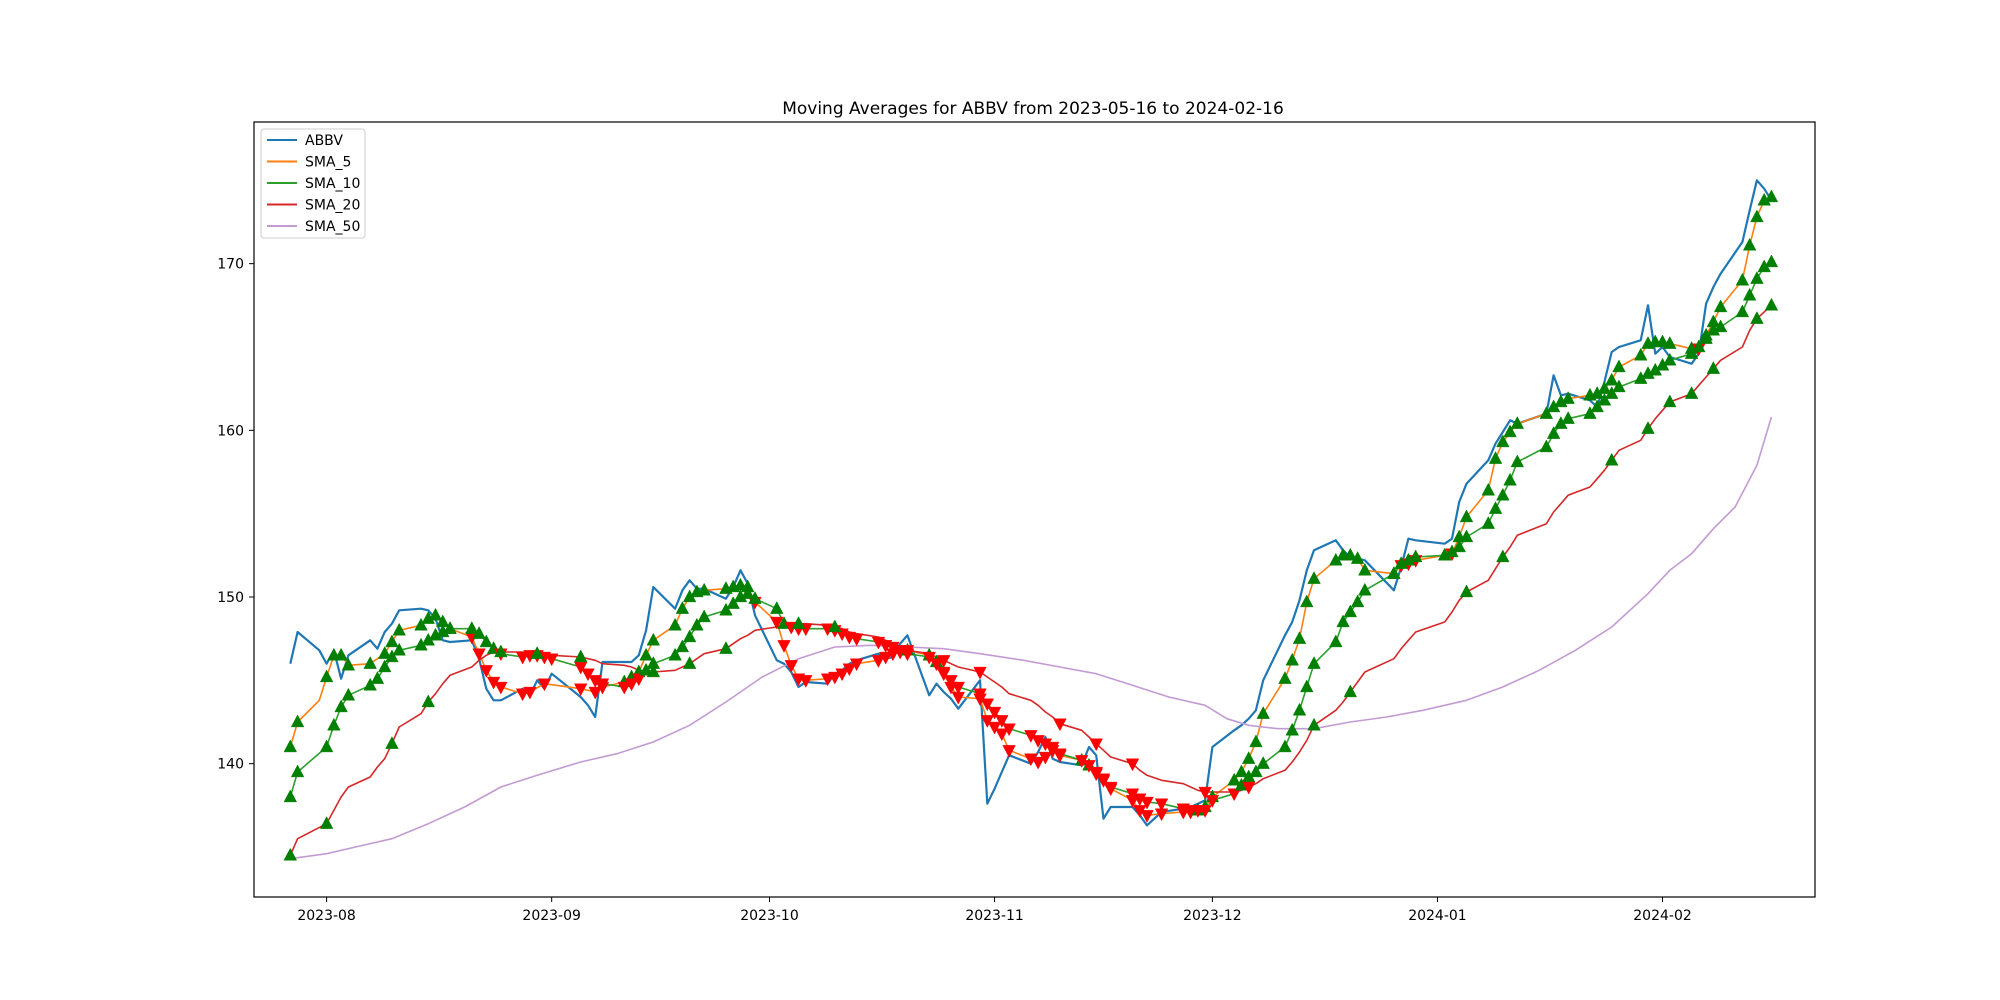 This screenshot has height=1000, width=2000. What do you see at coordinates (324, 141) in the screenshot?
I see `legend-label: ABBV` at bounding box center [324, 141].